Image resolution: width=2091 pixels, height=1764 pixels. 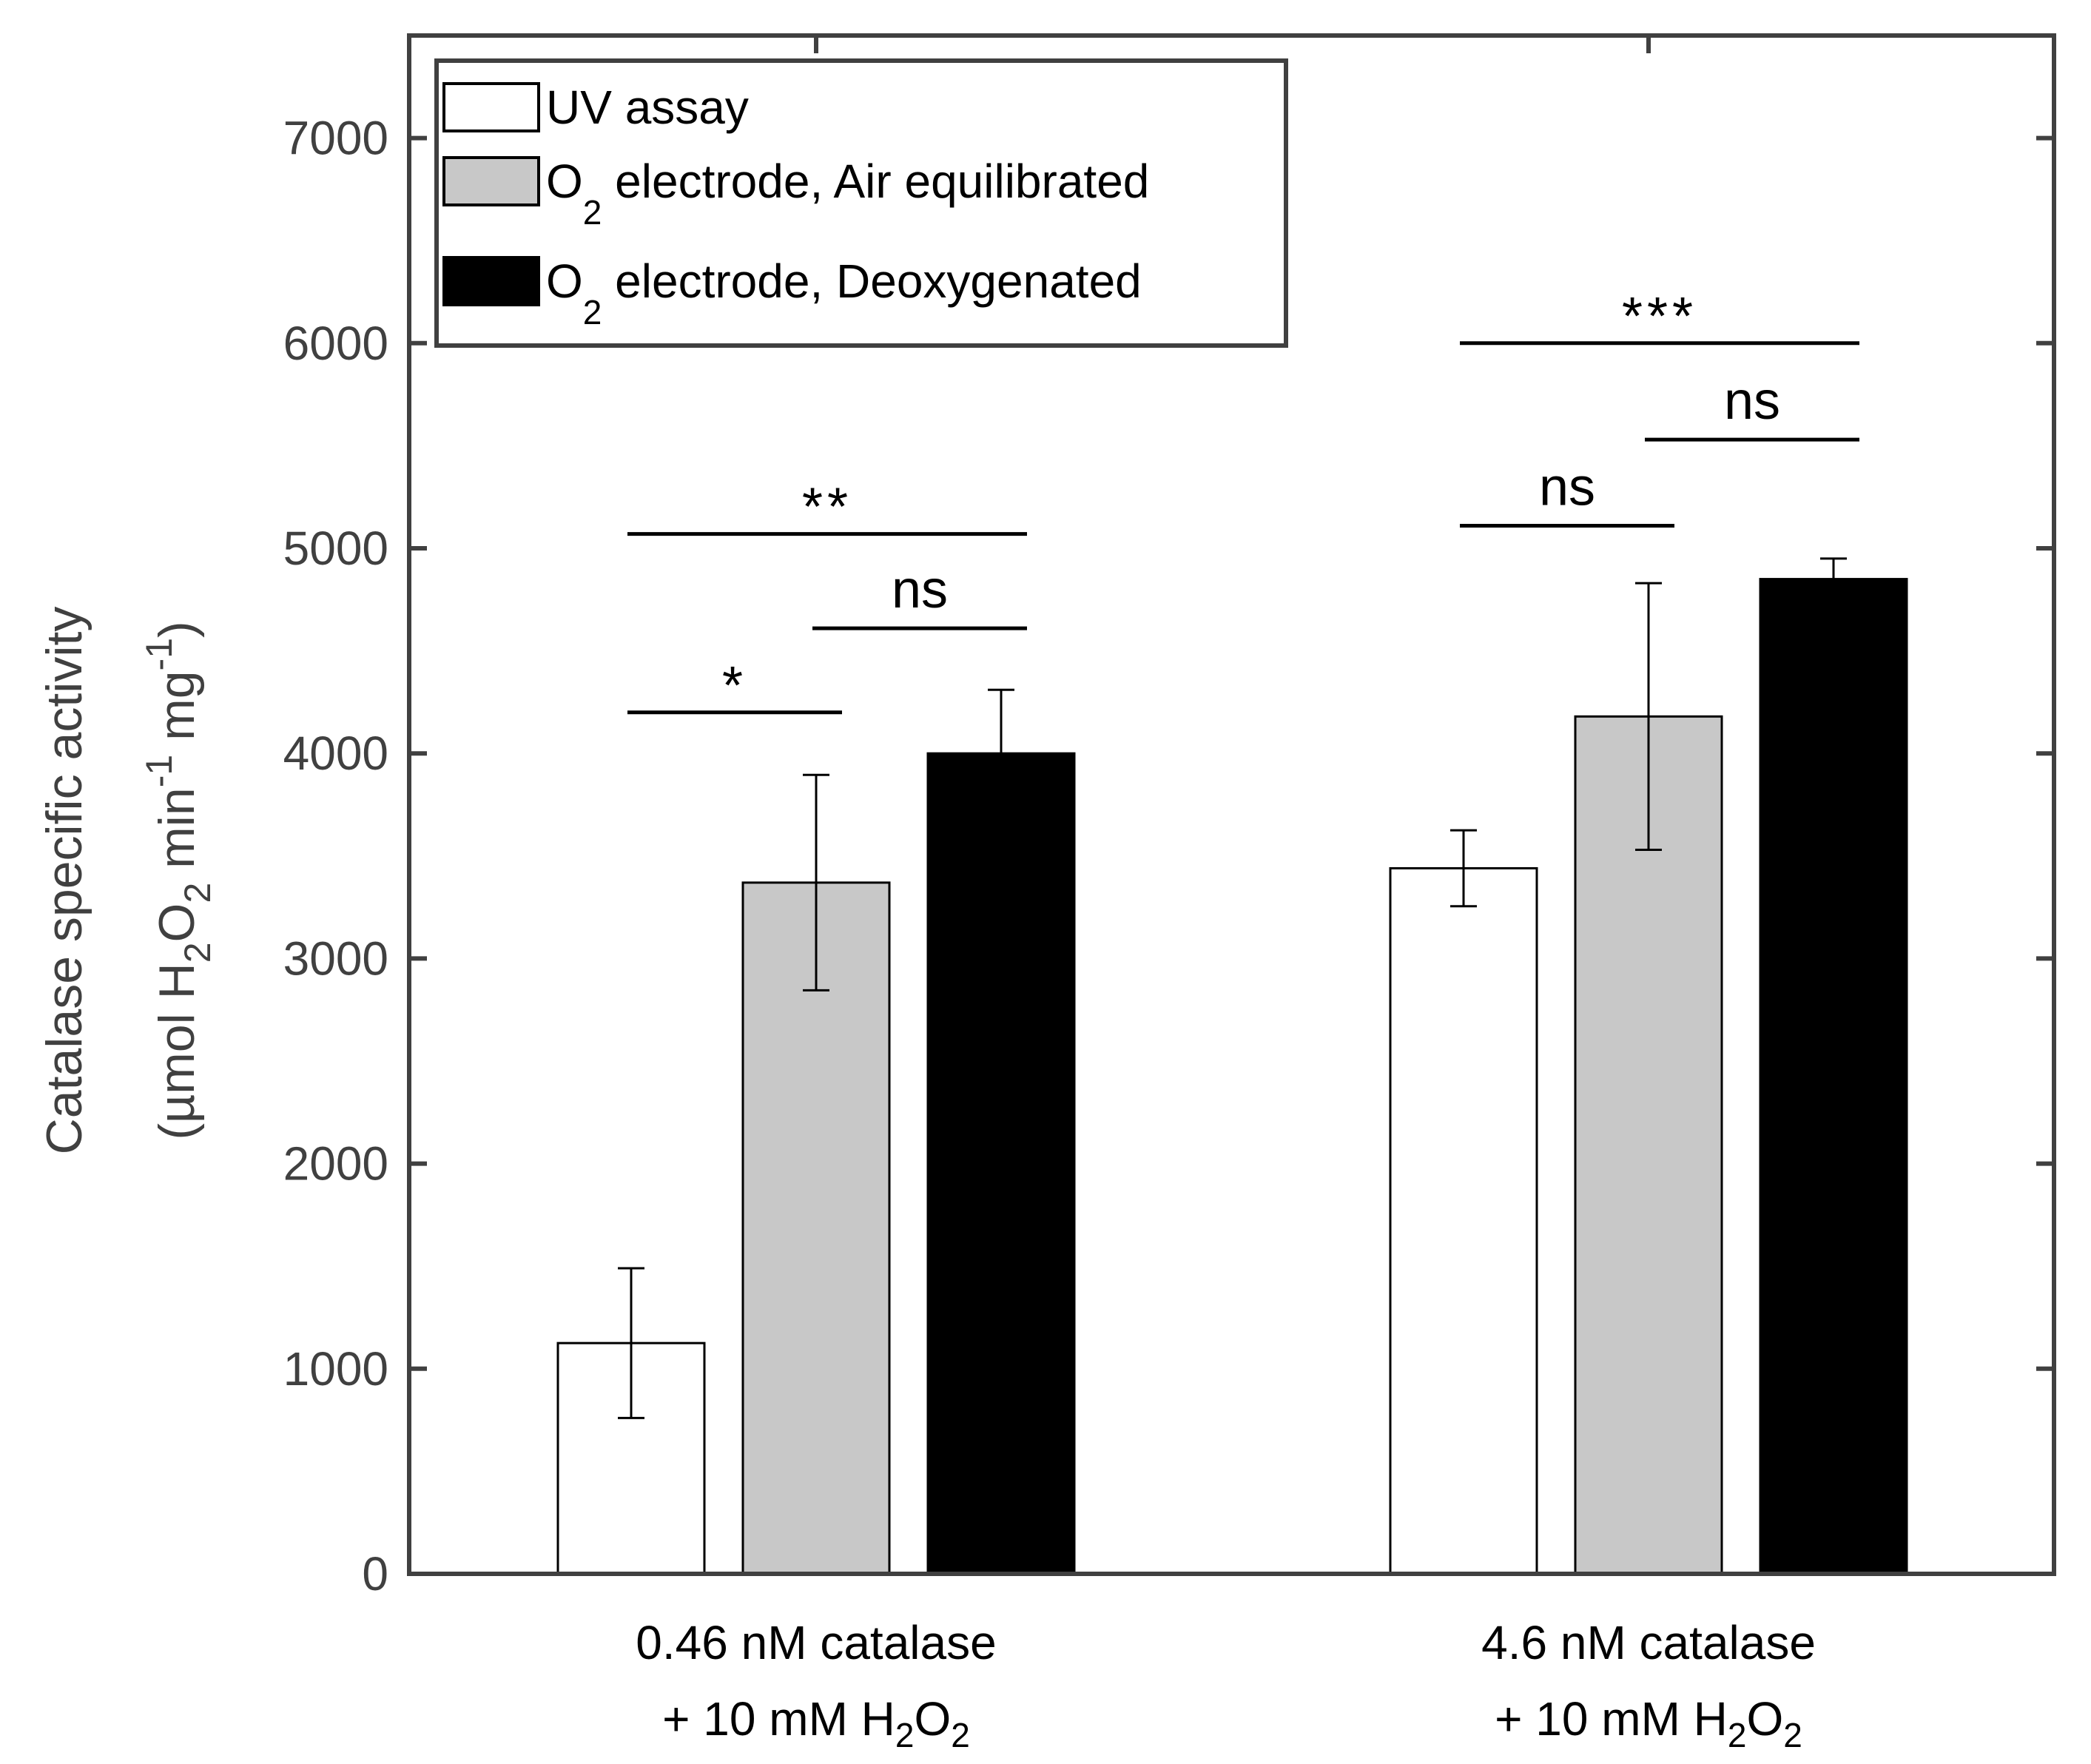 I want to click on significance-label: **, so click(x=827, y=507).